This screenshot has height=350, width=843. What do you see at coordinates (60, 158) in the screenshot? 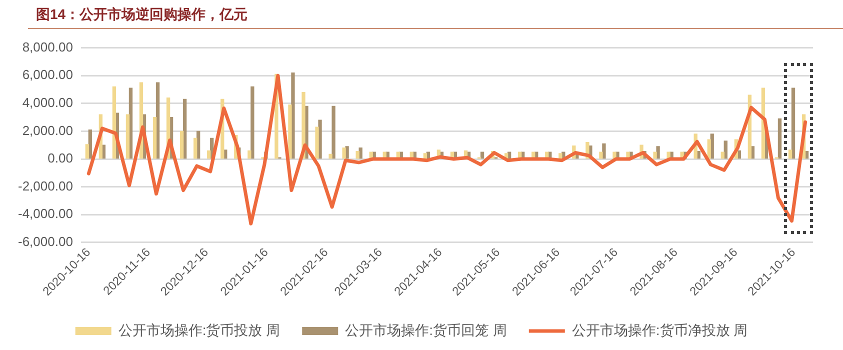
I see `y-tick-label: 0.00` at bounding box center [60, 158].